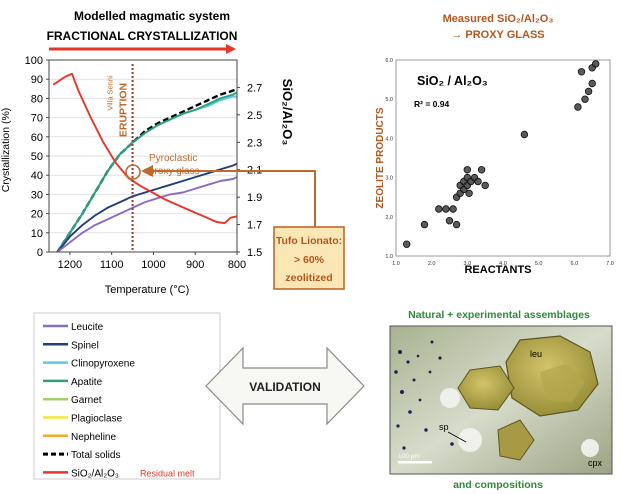 The width and height of the screenshot is (623, 494). Describe the element at coordinates (254, 226) in the screenshot. I see `y2-tick-label: 1.7` at that location.